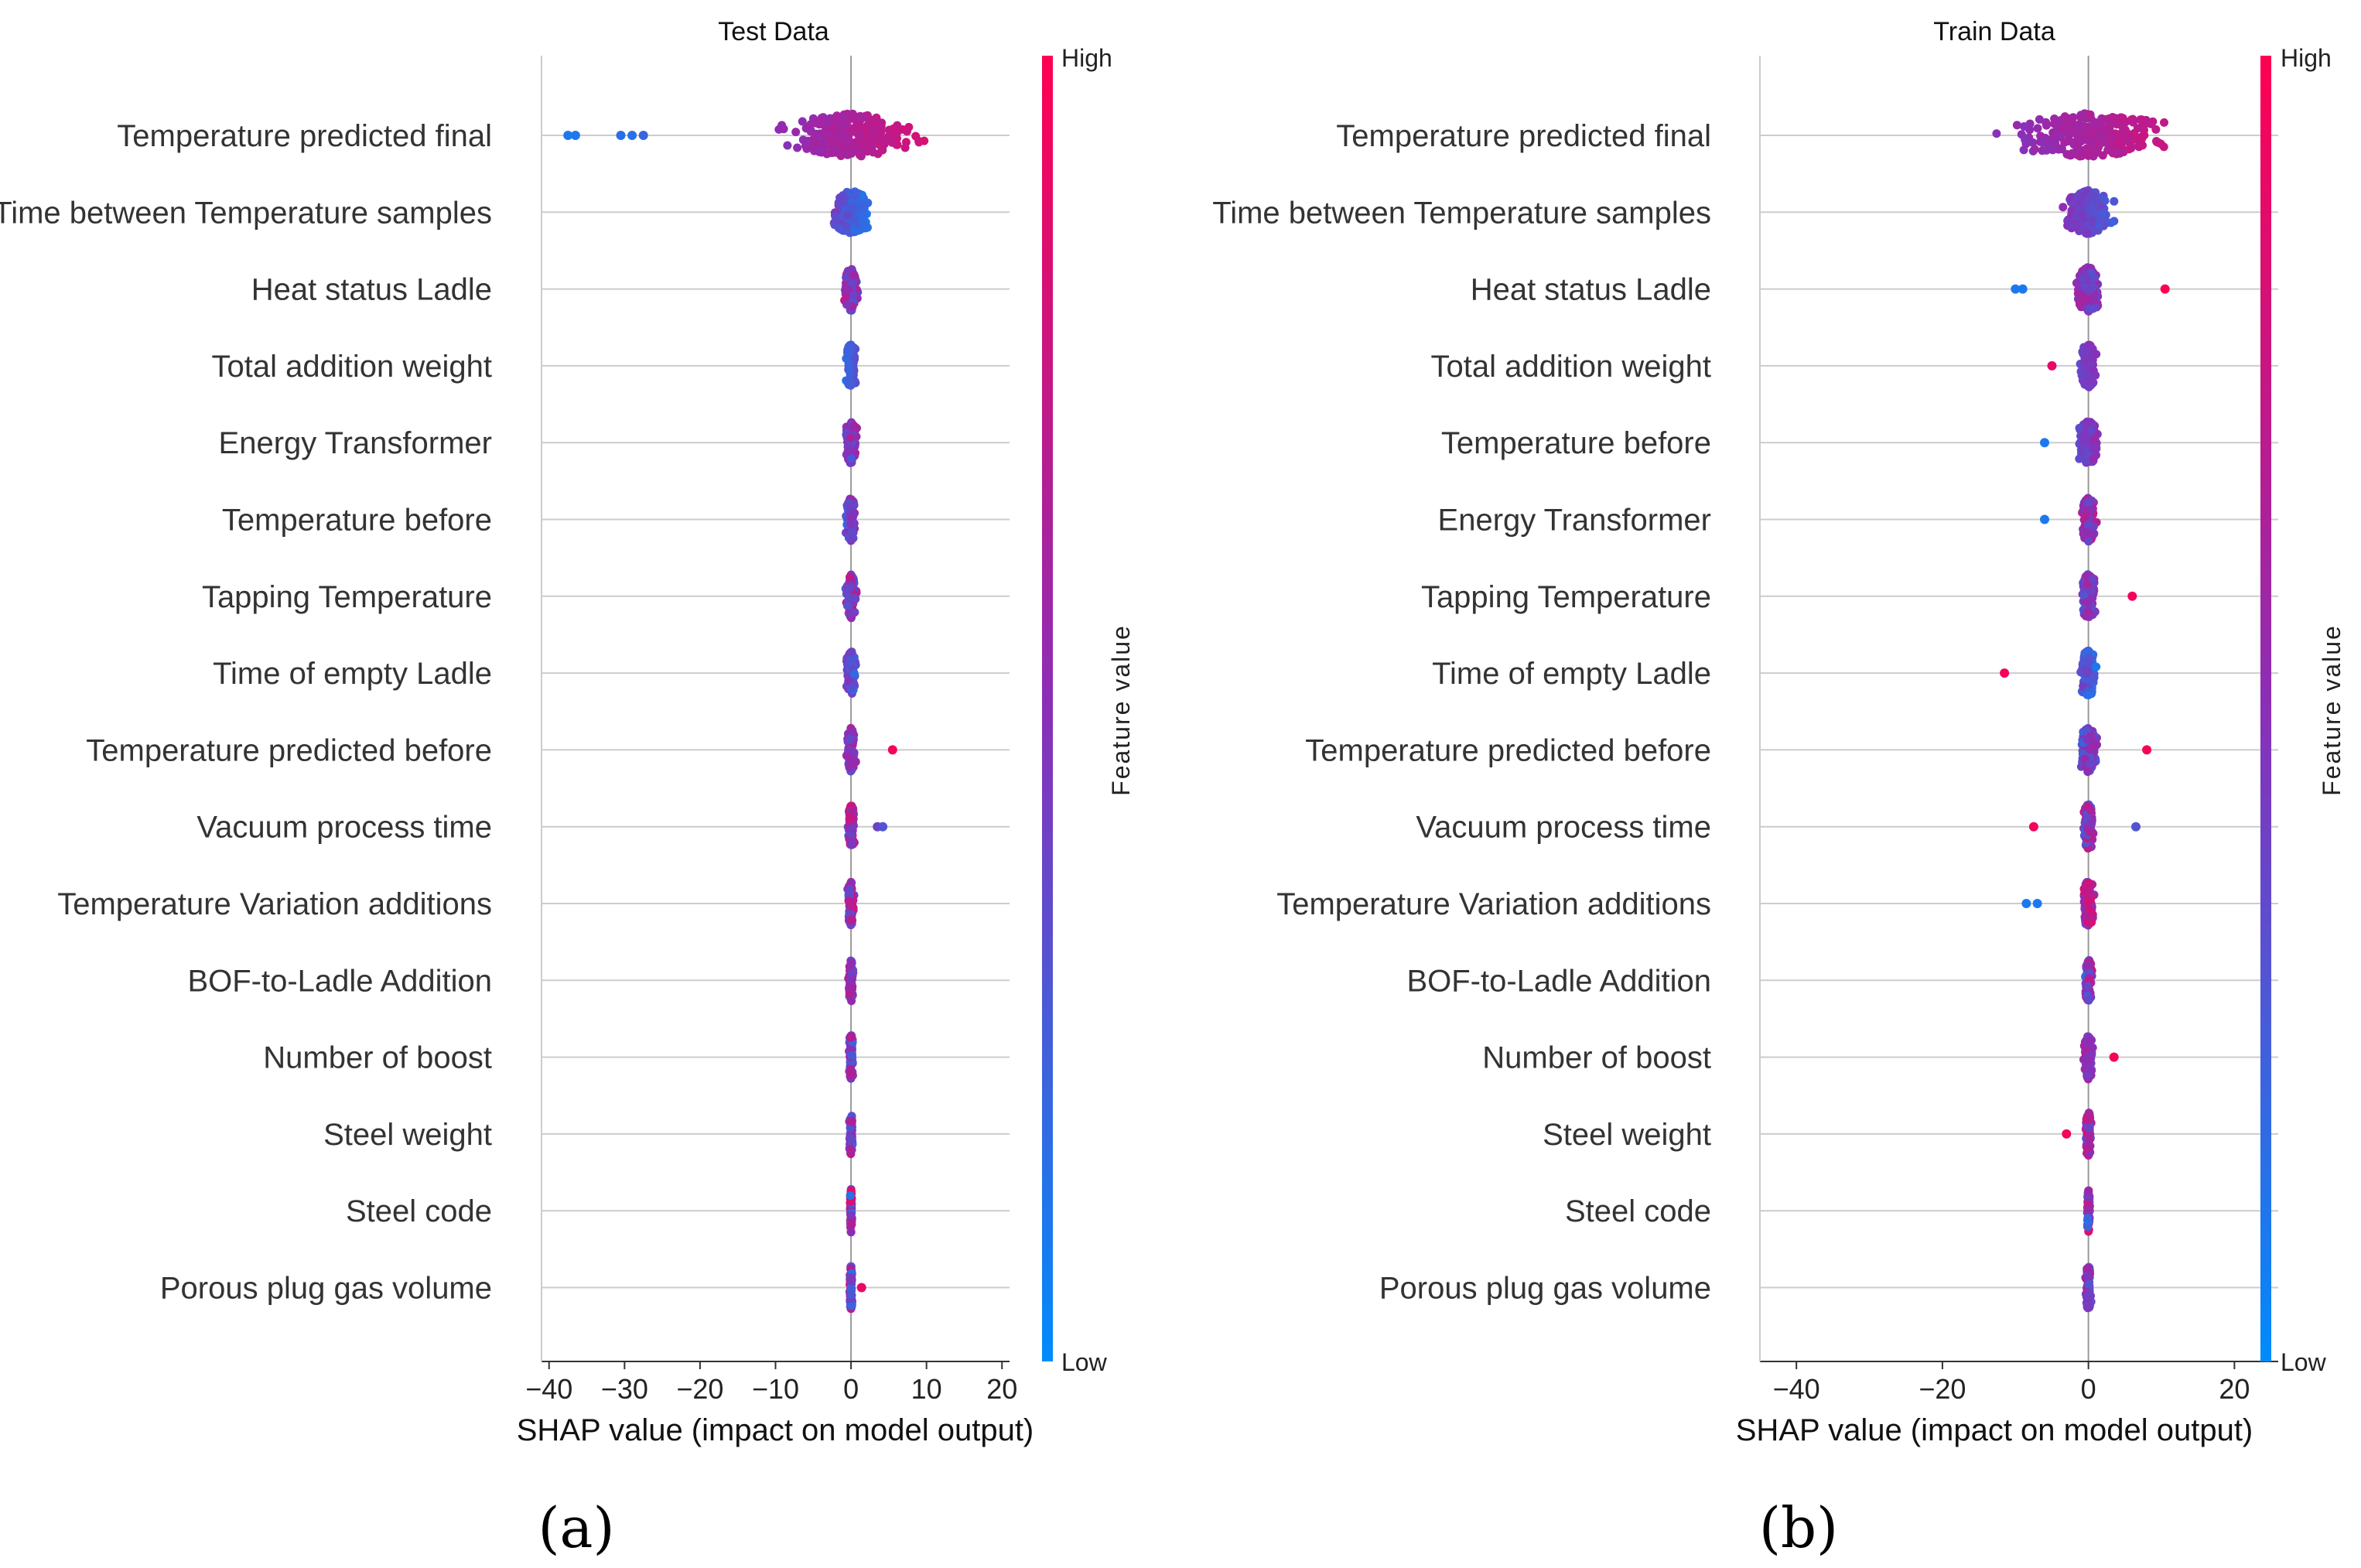 The height and width of the screenshot is (1568, 2361). What do you see at coordinates (1563, 828) in the screenshot?
I see `feature-label: Vacuum process time` at bounding box center [1563, 828].